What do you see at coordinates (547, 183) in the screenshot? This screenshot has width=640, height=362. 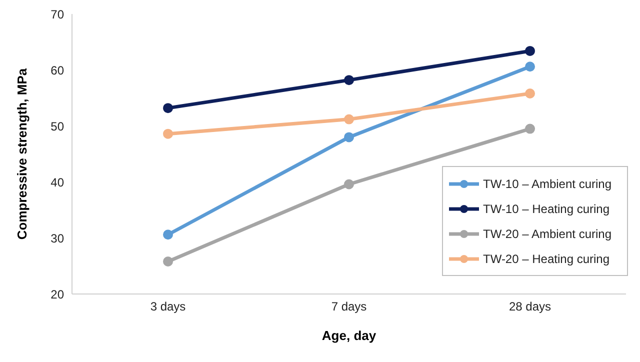 I see `legend-label: TW-10 – Ambient curing` at bounding box center [547, 183].